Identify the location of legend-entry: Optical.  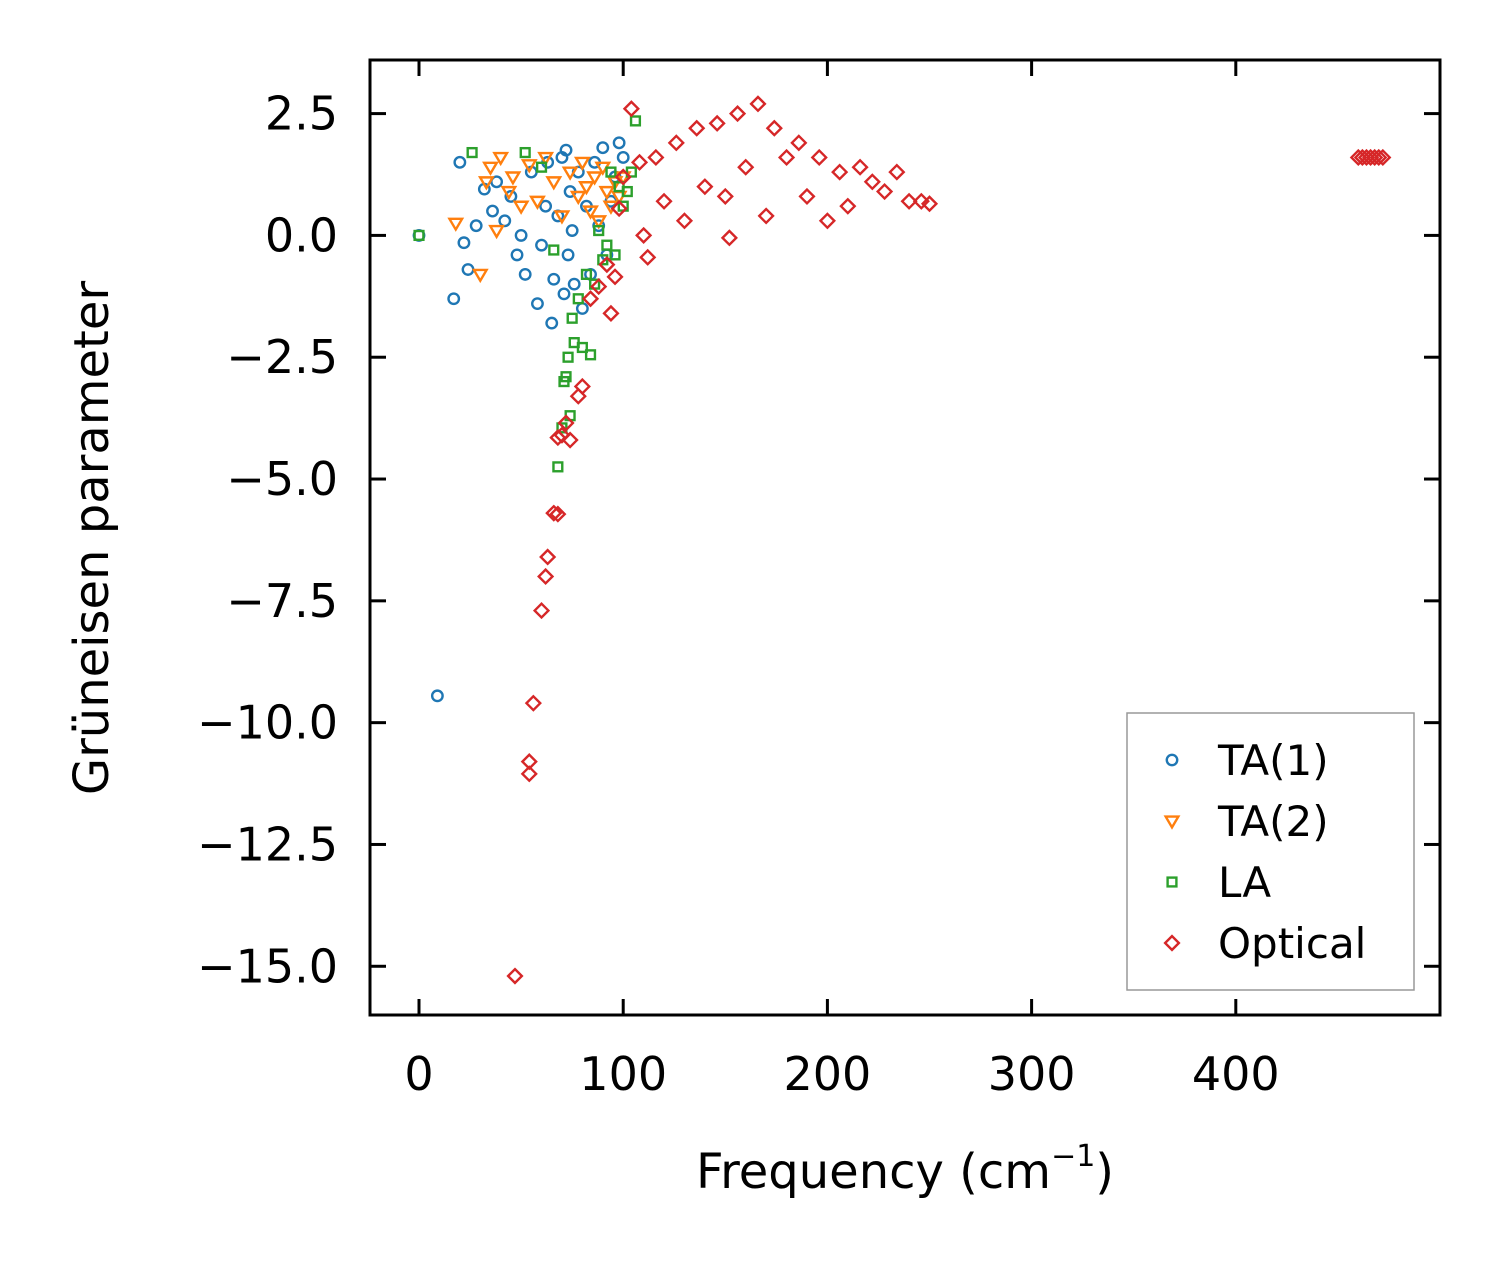
(1264, 943).